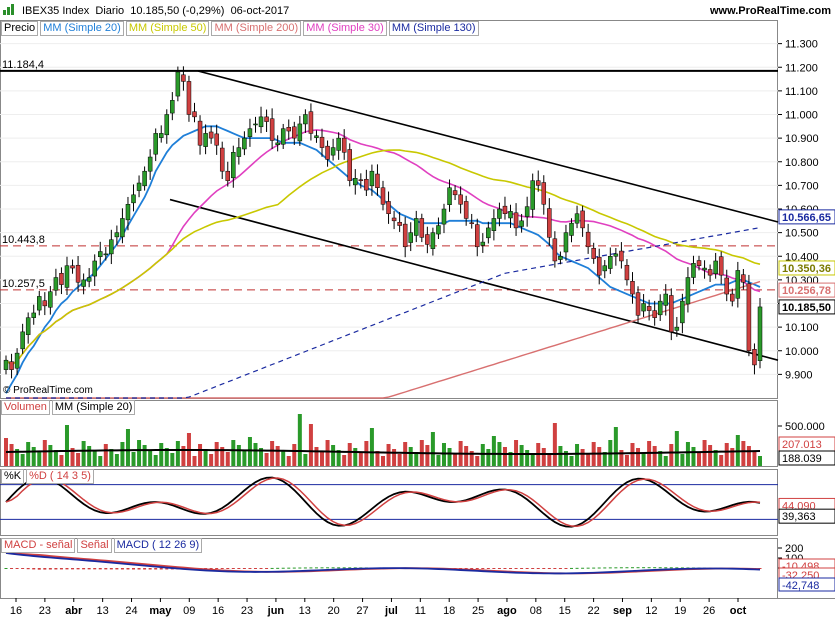 This screenshot has width=835, height=620. I want to click on site-url: www.ProRealTime.com, so click(770, 11).